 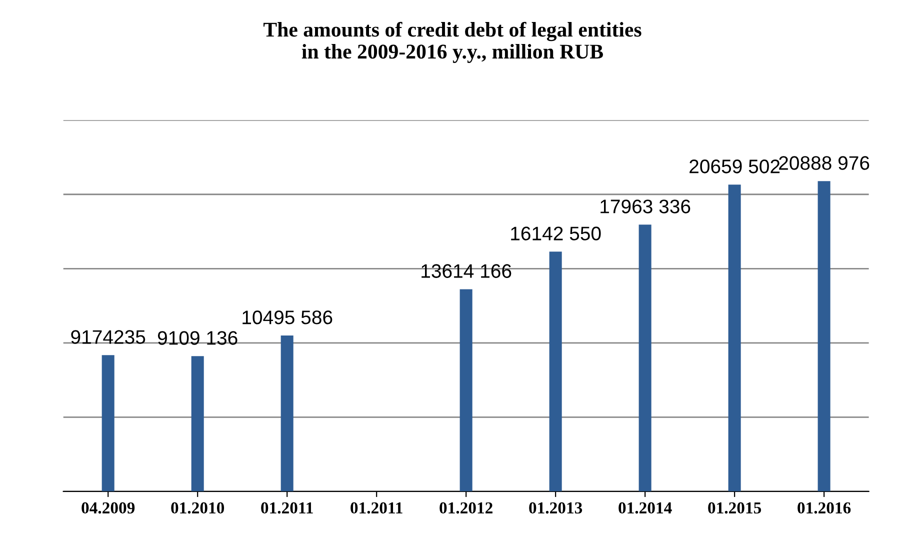 I want to click on x-tick-label: 01.2010, so click(x=197, y=508).